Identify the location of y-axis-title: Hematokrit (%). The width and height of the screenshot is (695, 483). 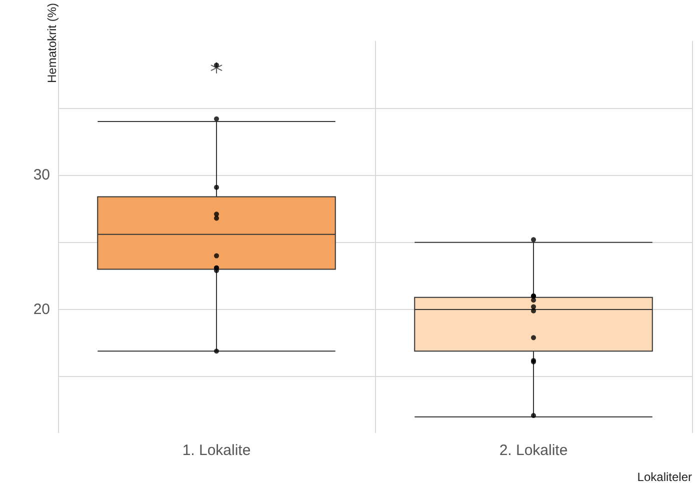
(52, 43).